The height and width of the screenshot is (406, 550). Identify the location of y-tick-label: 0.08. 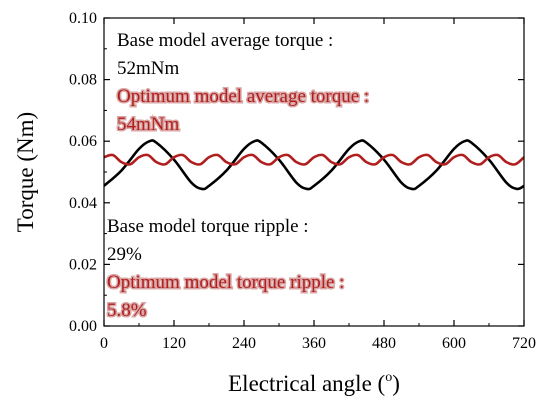
(83, 80).